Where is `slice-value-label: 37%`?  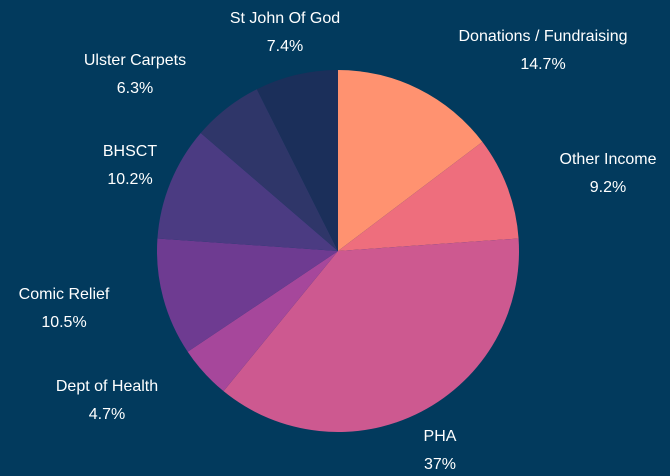 slice-value-label: 37% is located at coordinates (440, 464).